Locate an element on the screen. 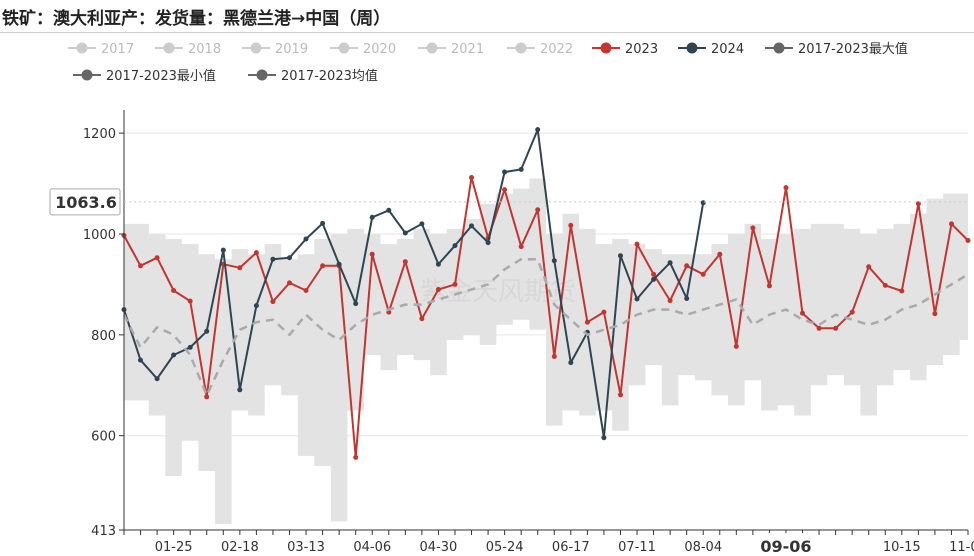 The width and height of the screenshot is (974, 556). legend-item-2019-2: 2019 is located at coordinates (275, 49).